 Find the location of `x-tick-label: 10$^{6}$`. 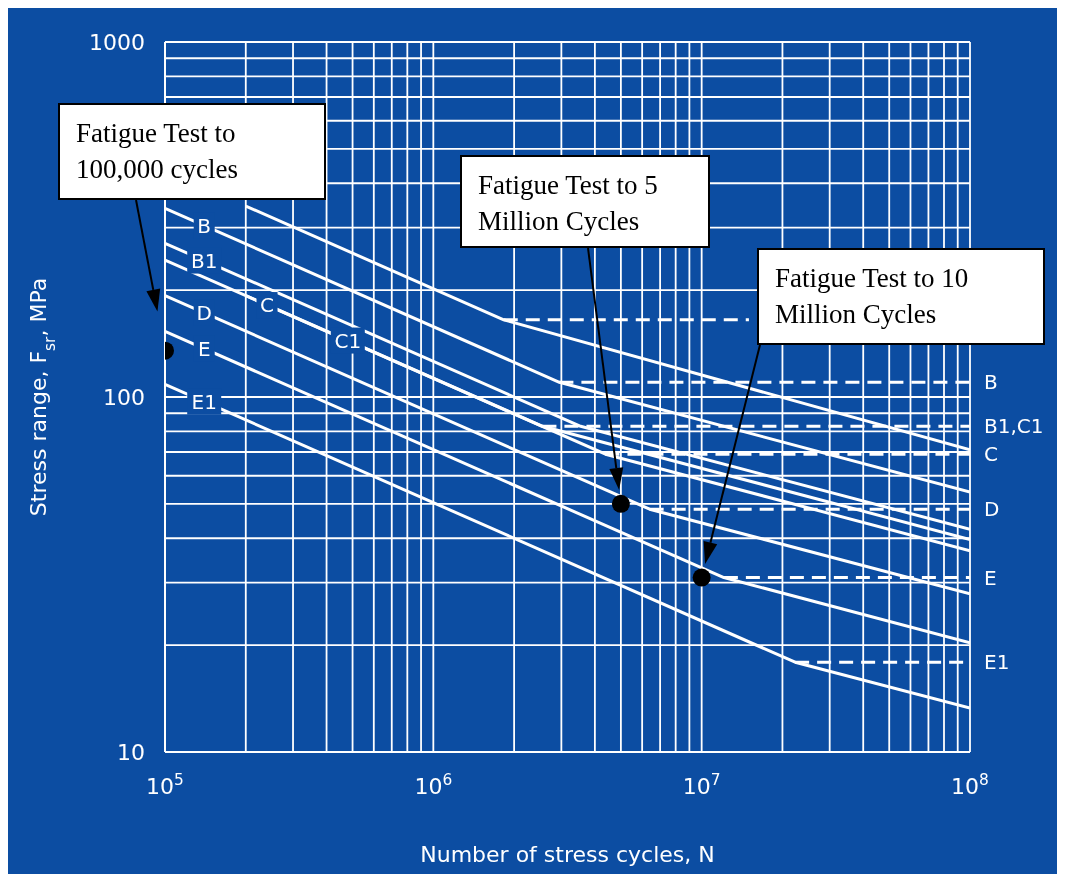

x-tick-label: 10$^{6}$ is located at coordinates (433, 785).